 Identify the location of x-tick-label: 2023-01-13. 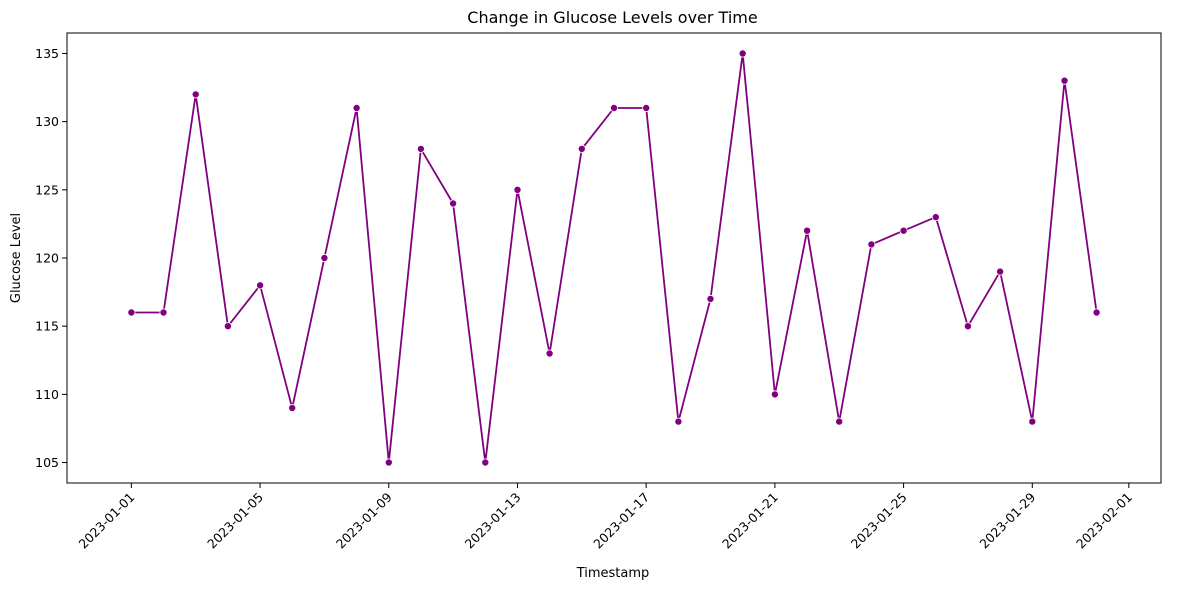
(493, 521).